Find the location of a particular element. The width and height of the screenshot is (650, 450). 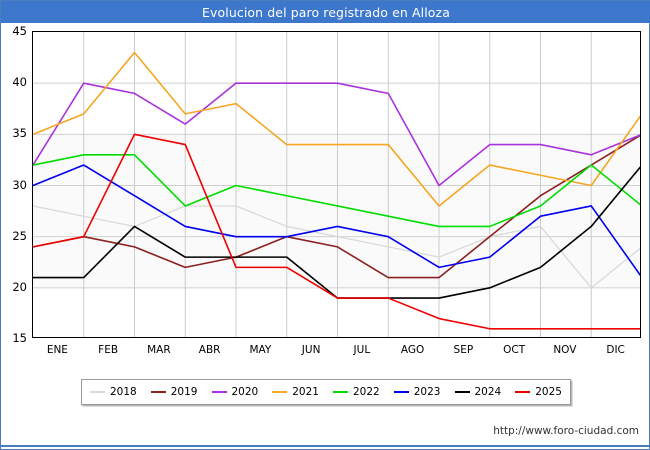

legend-label-2025: 2025 is located at coordinates (548, 392).